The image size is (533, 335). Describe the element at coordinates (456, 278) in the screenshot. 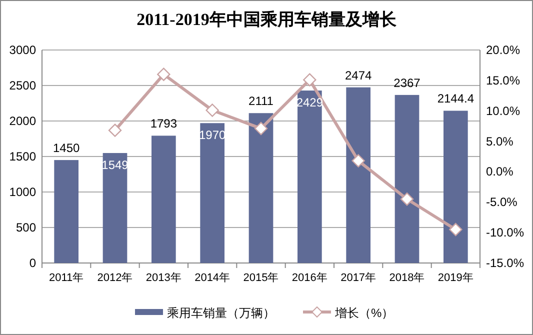

I see `x-tick-label: 2019年` at that location.